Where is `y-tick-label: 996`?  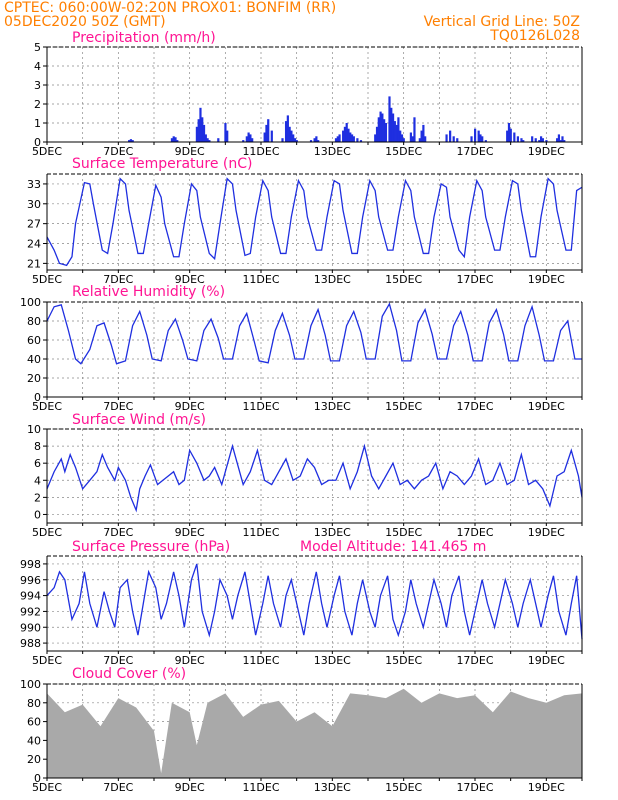
y-tick-label: 996 is located at coordinates (30, 580).